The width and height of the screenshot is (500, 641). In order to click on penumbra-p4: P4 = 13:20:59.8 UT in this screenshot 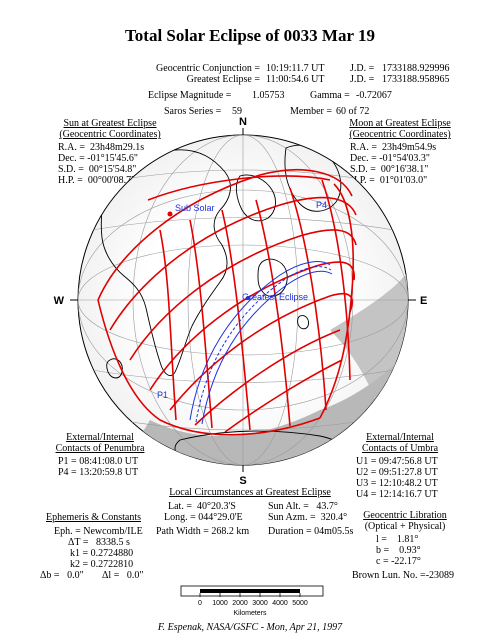, I will do `click(98, 472)`.